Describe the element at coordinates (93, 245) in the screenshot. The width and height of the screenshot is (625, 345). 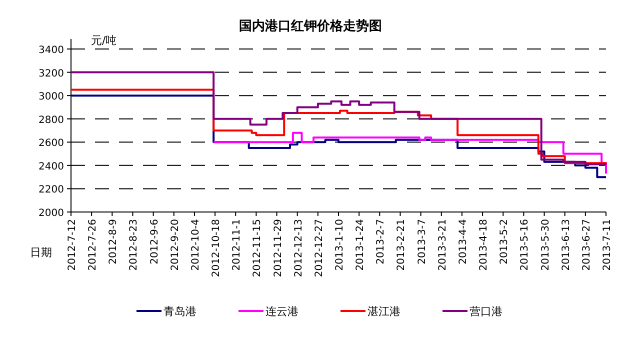
I see `x-tick-label: 2012-7-26` at that location.